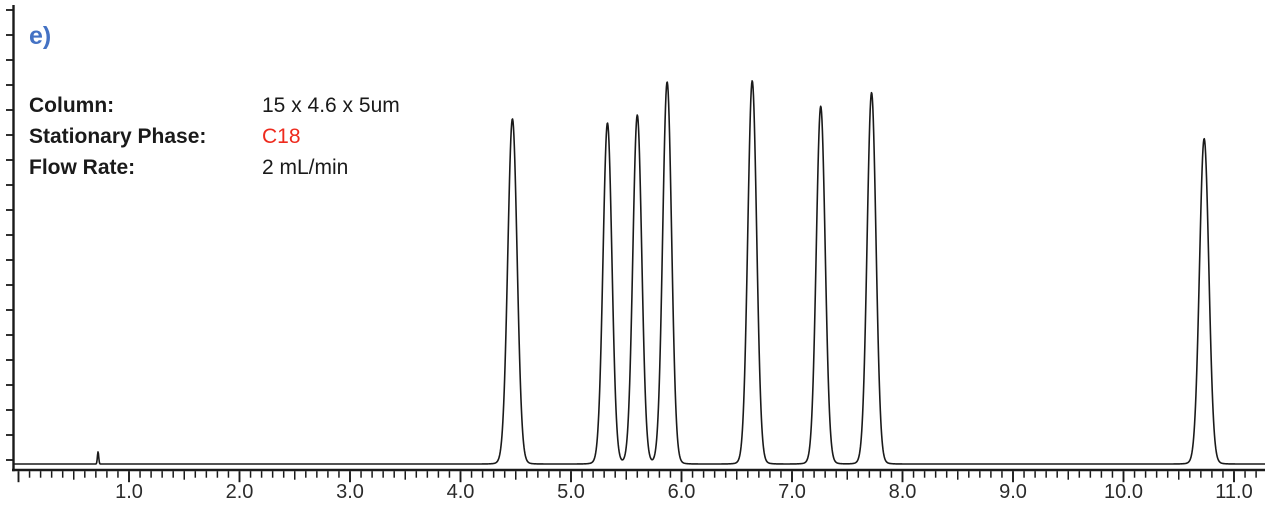 The image size is (1265, 519). Describe the element at coordinates (1123, 492) in the screenshot. I see `x-axis-tick-label: 10.0` at that location.